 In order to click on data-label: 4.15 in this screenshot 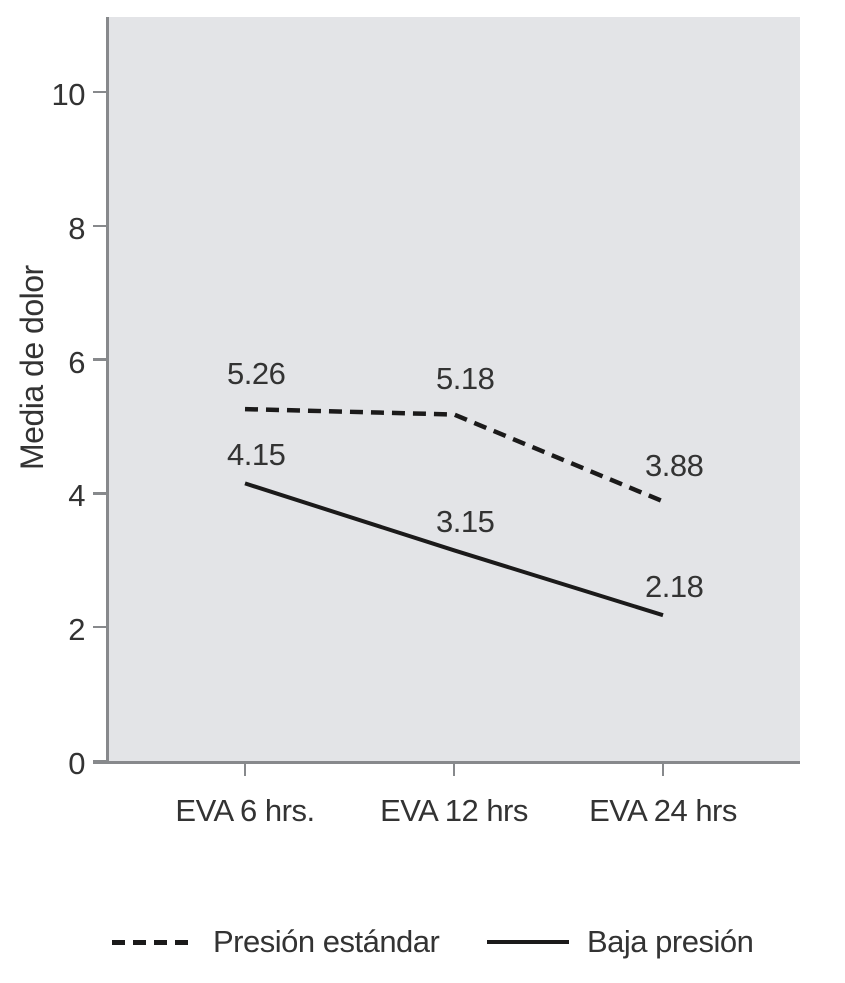, I will do `click(256, 455)`.